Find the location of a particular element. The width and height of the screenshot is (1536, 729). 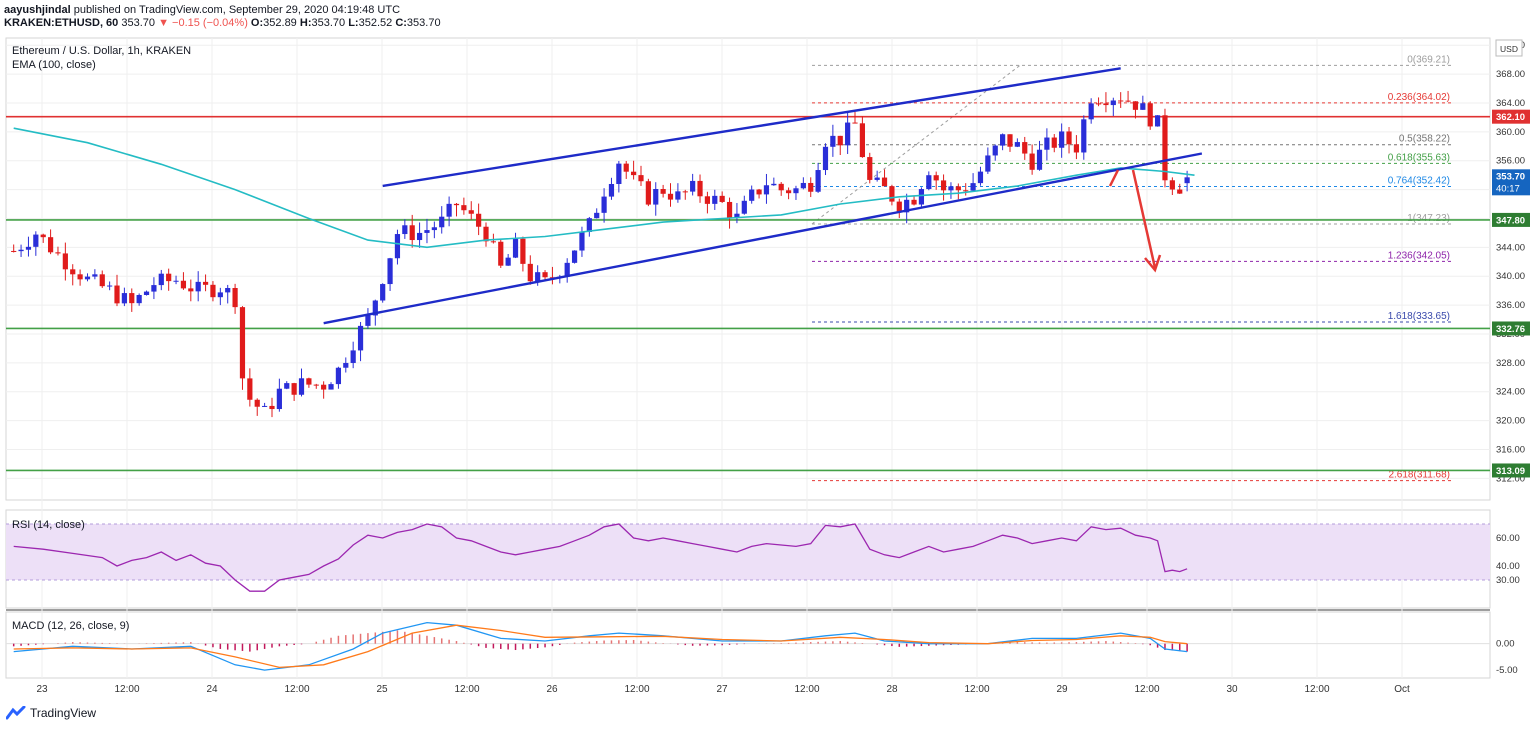

author-name: aayushjindal is located at coordinates (37, 10).